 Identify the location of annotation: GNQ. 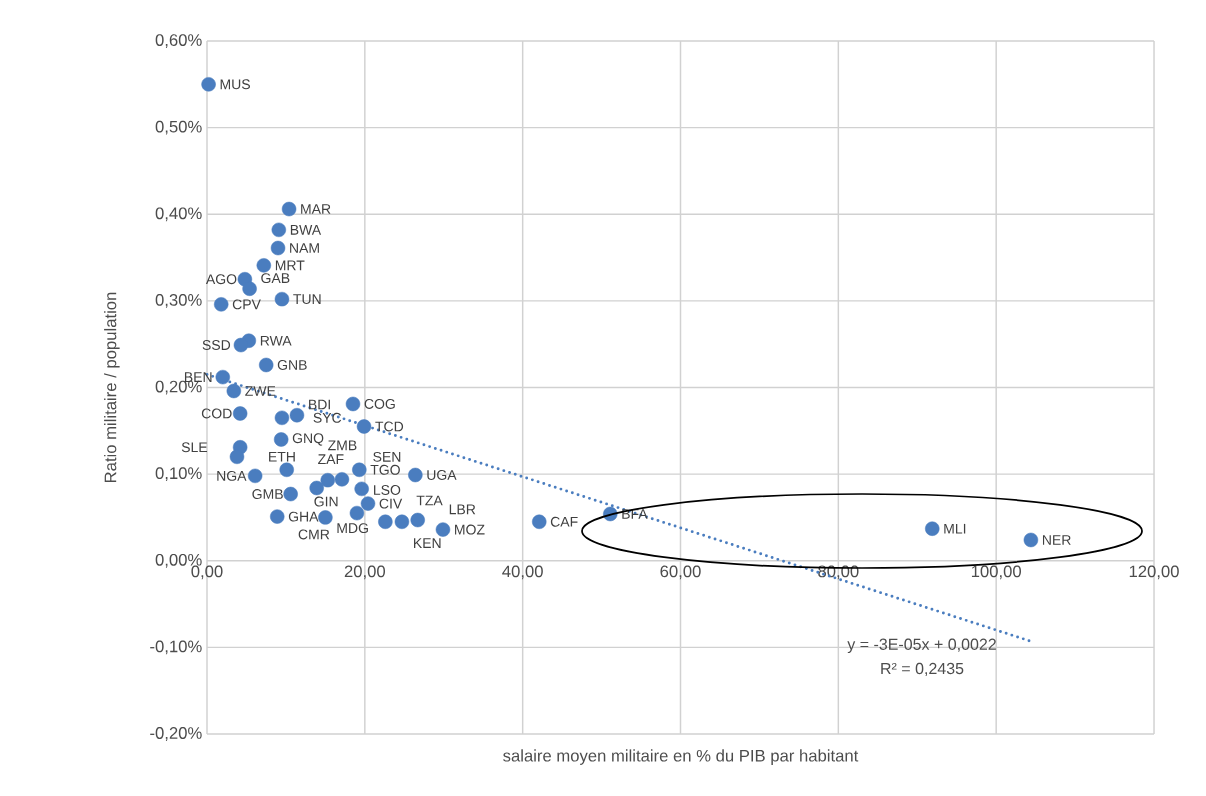
(308, 439).